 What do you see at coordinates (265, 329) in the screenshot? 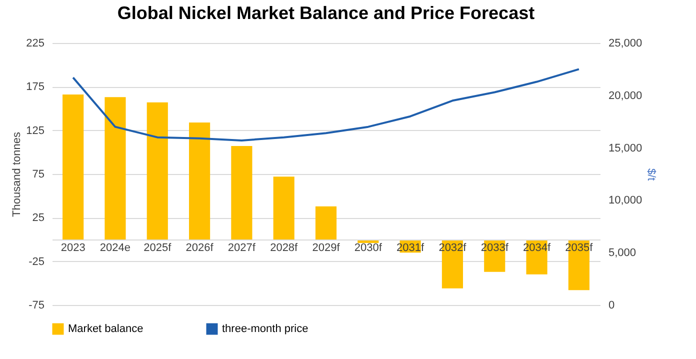
I see `legend-label: three-month price` at bounding box center [265, 329].